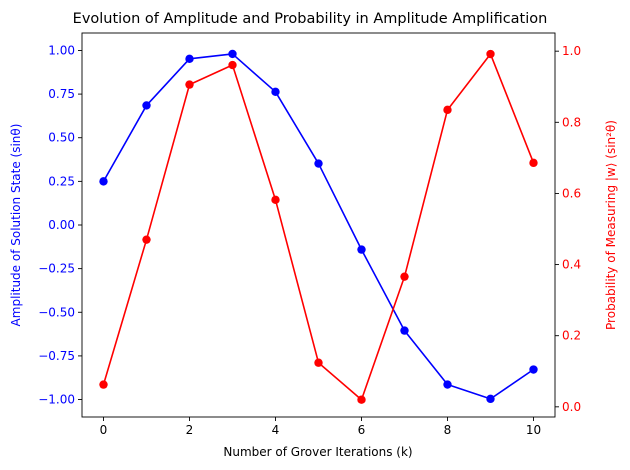 The width and height of the screenshot is (630, 470). I want to click on x-tick-label: 8, so click(448, 430).